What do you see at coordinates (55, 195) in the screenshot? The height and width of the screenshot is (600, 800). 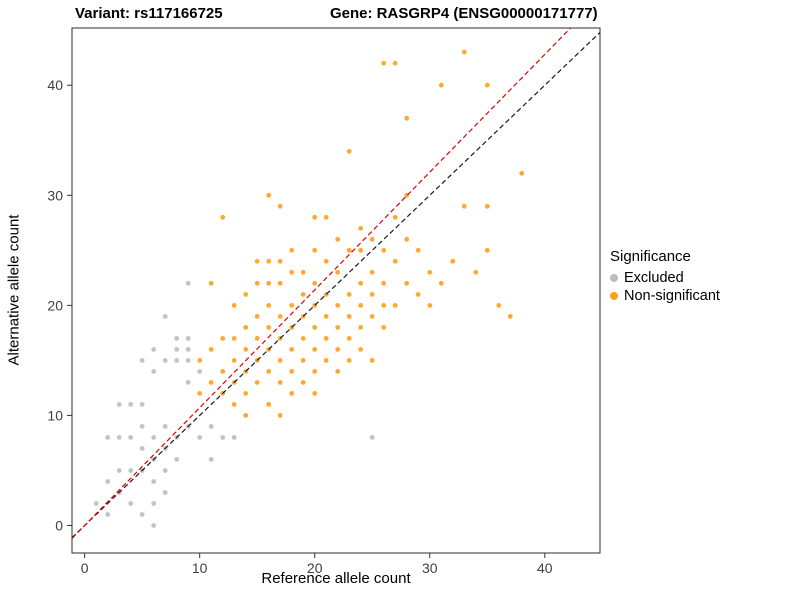 I see `y-tick-label: 30` at bounding box center [55, 195].